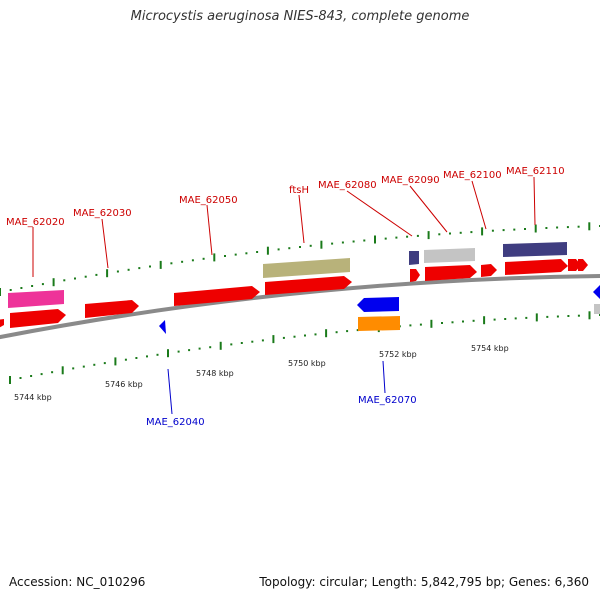 The width and height of the screenshot is (600, 600). Describe the element at coordinates (490, 348) in the screenshot. I see `scale-label: 5754 kbp` at that location.